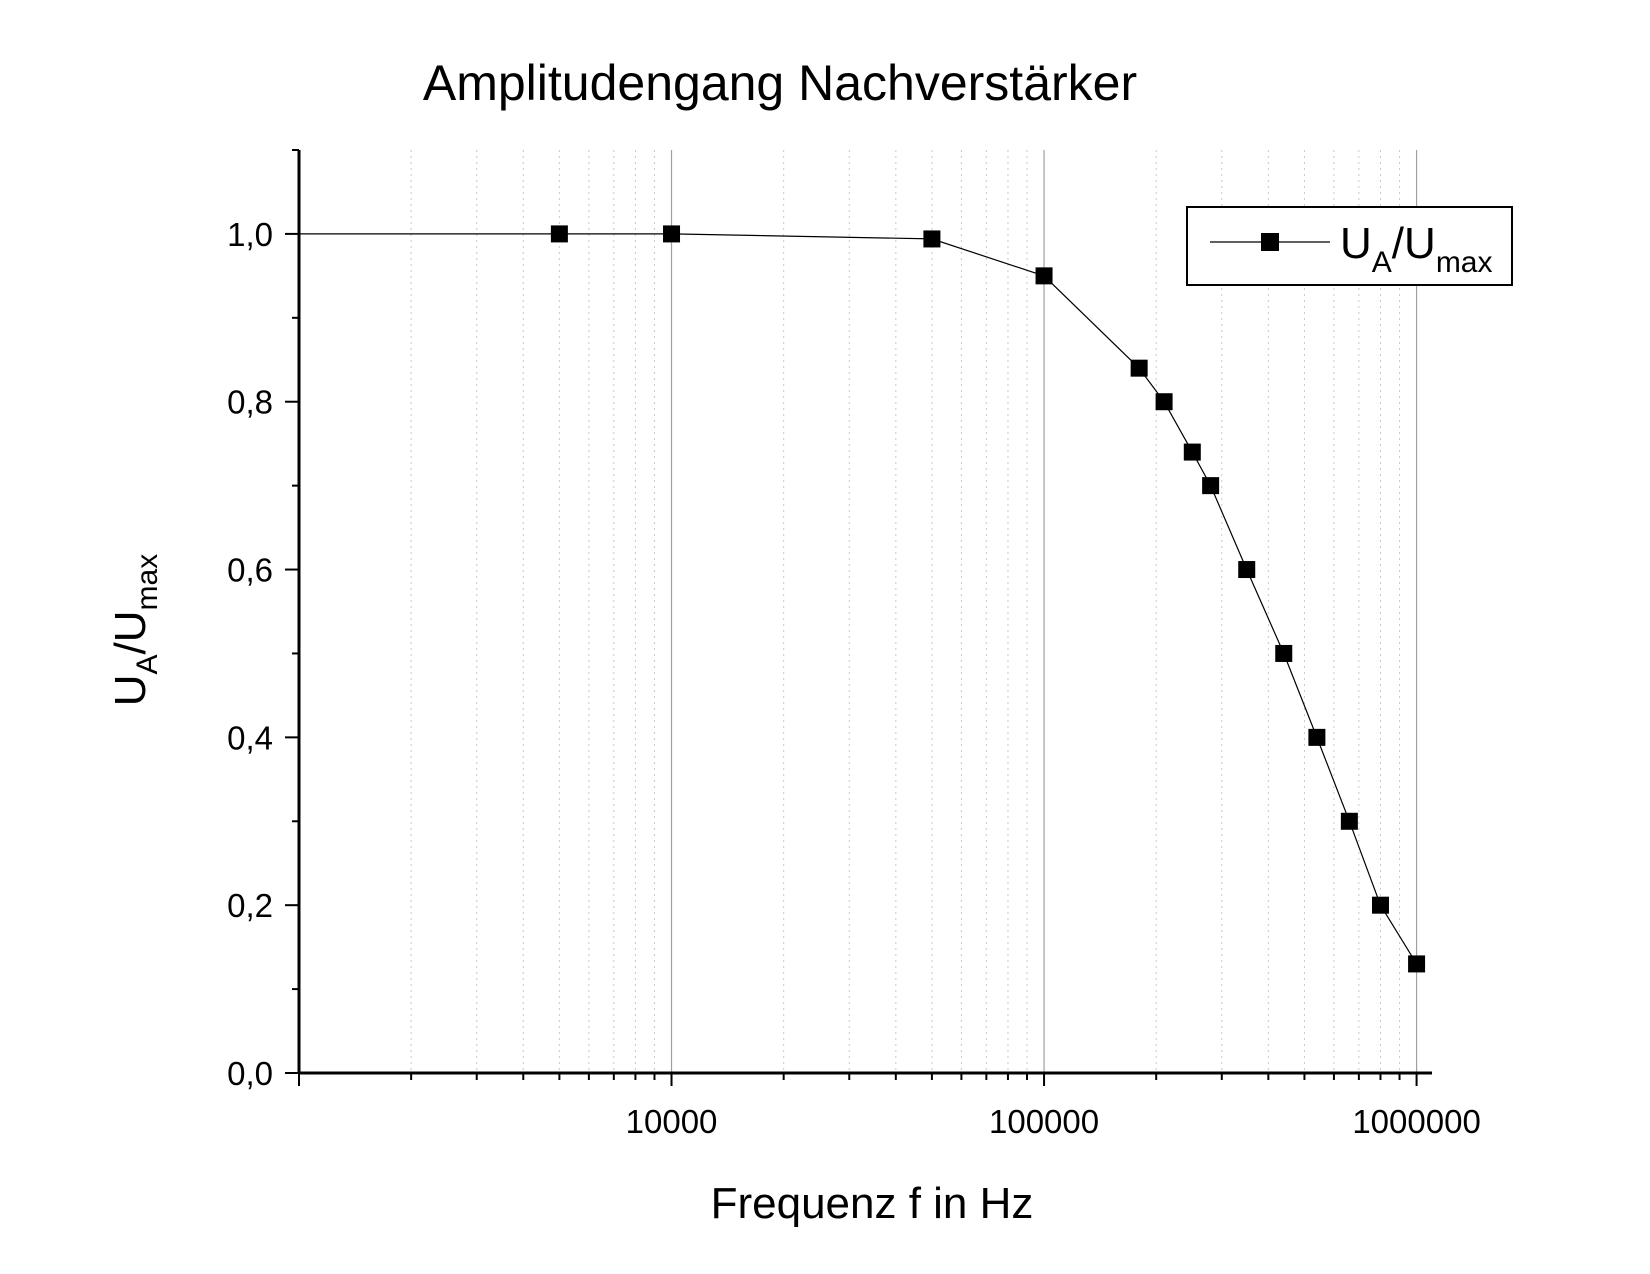 The image size is (1650, 1274). Describe the element at coordinates (1044, 1121) in the screenshot. I see `x-tick-label: 100000` at that location.